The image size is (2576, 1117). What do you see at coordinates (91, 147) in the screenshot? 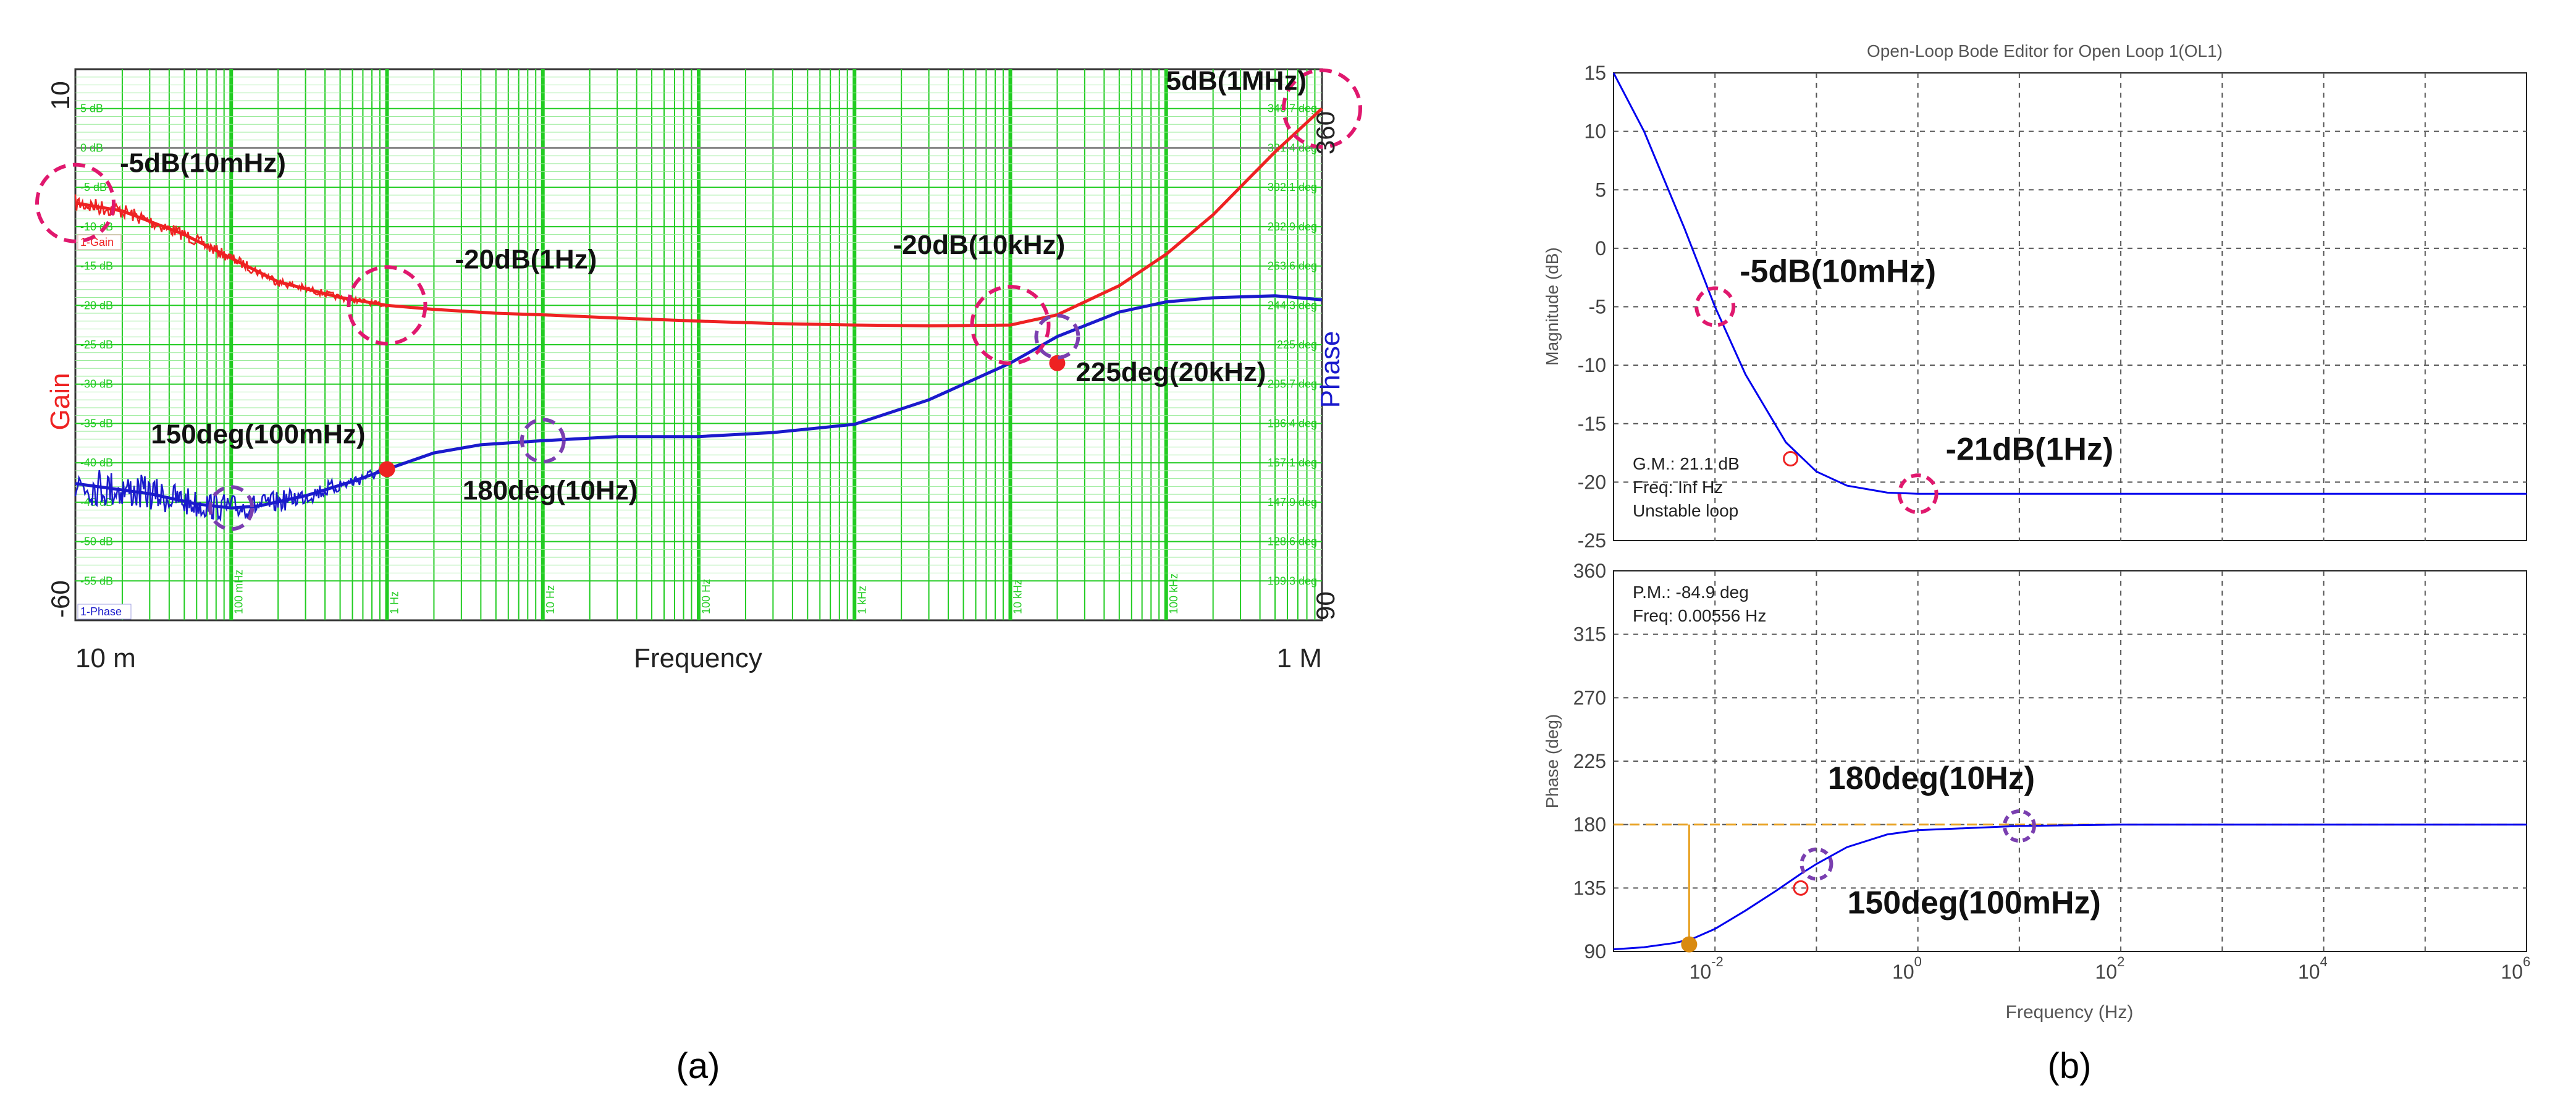
I see `gain-inner-tick-label: 0 dB` at bounding box center [91, 147].